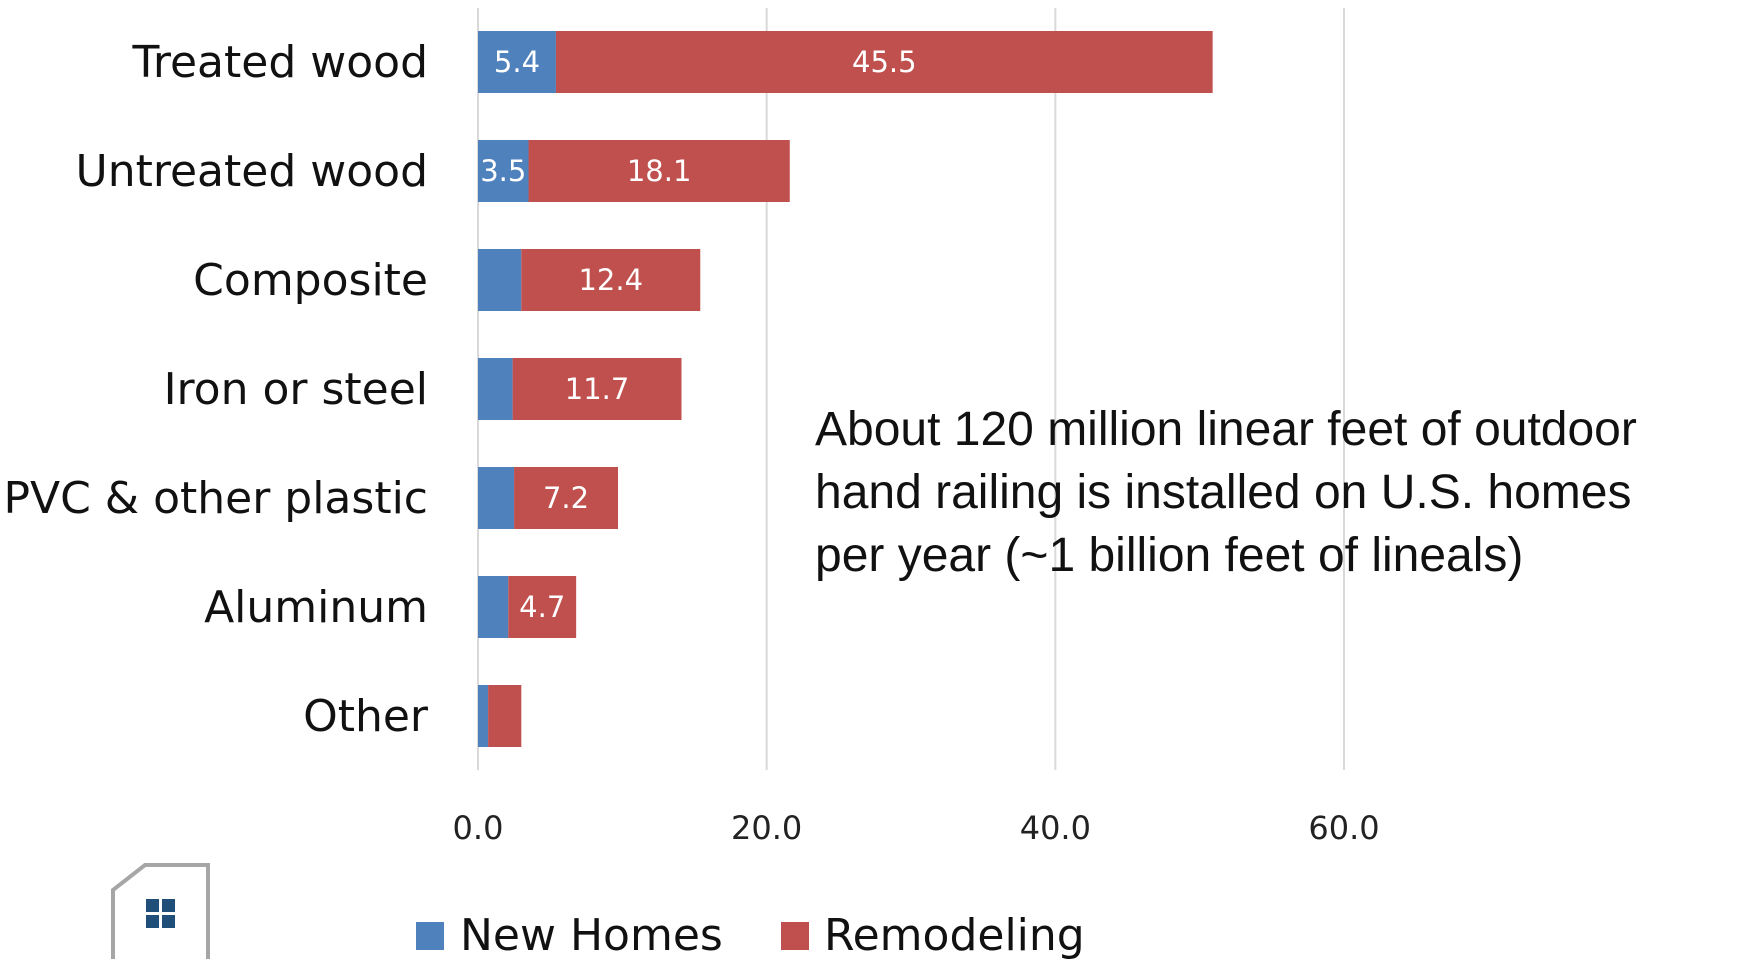 The height and width of the screenshot is (959, 1742). I want to click on data-label: 4.7, so click(542, 607).